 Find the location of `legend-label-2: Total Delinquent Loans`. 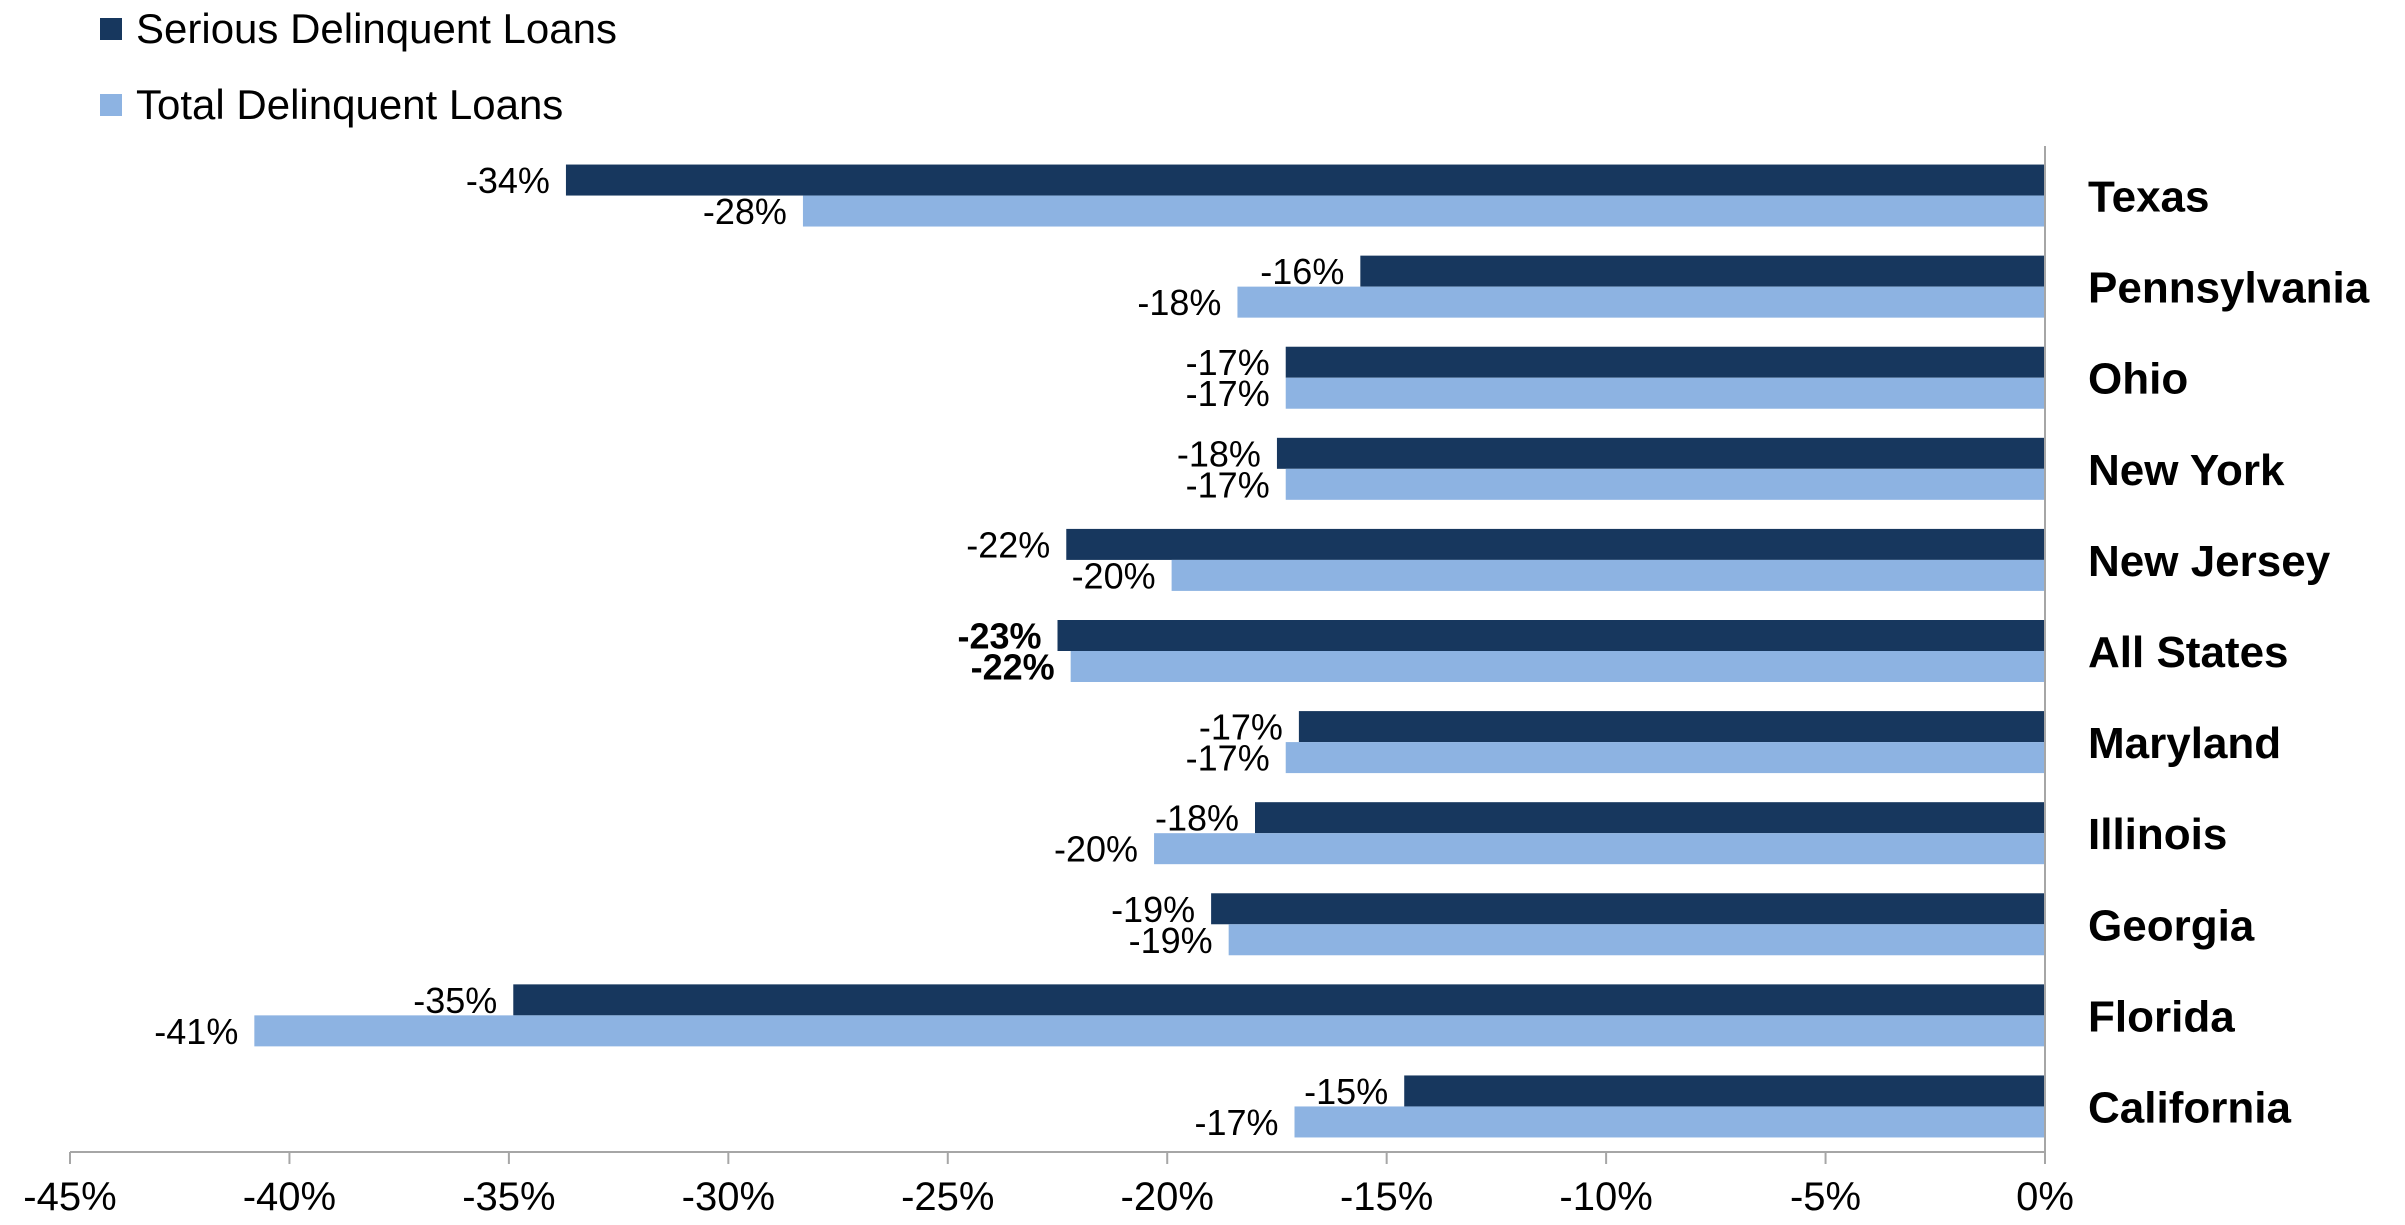

legend-label-2: Total Delinquent Loans is located at coordinates (349, 104).